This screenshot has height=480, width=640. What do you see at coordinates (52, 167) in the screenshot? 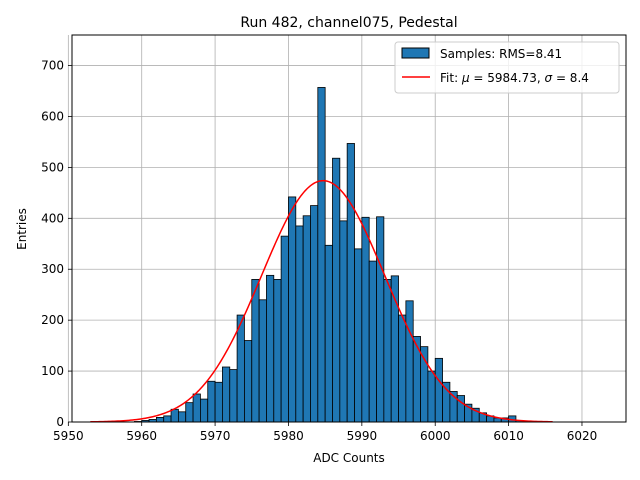
I see `y-tick-label: 500` at bounding box center [52, 167].